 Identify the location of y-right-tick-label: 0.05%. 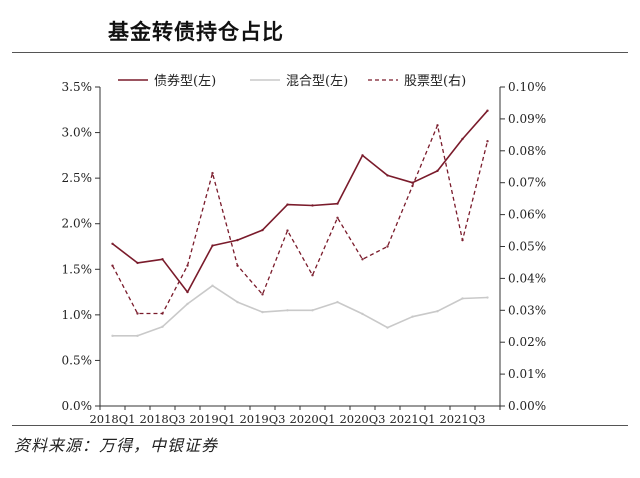
(527, 247).